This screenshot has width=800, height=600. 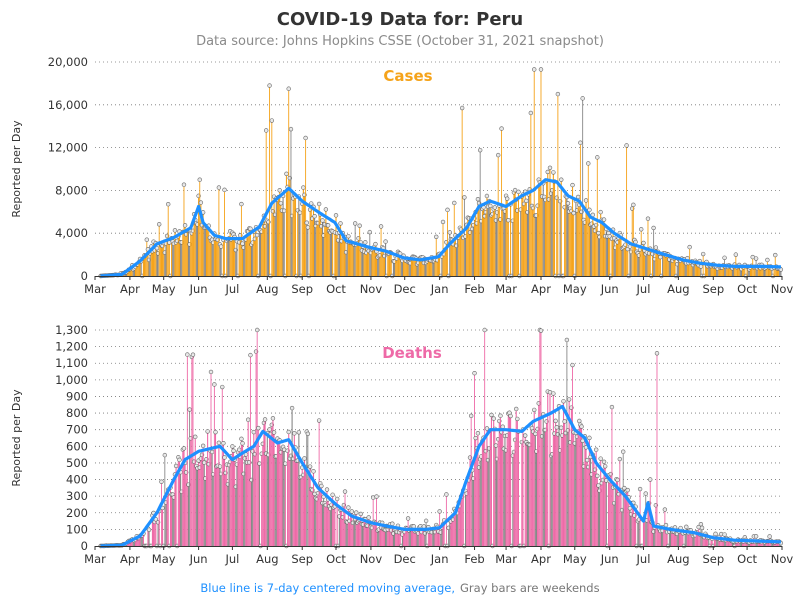 I want to click on deaths-x-tick-label: Nov, so click(x=782, y=559).